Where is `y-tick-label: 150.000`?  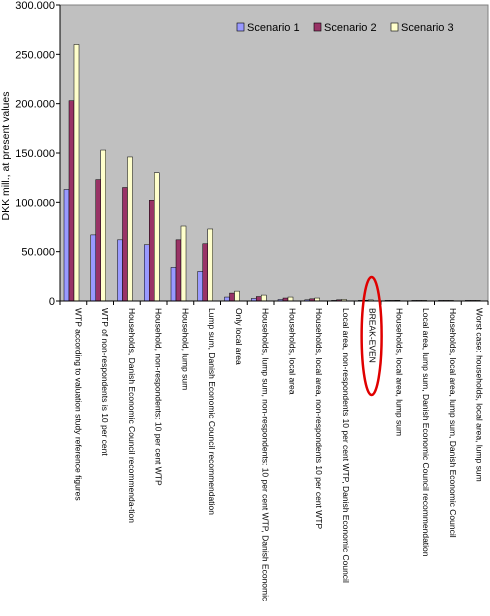 y-tick-label: 150.000 is located at coordinates (35, 154).